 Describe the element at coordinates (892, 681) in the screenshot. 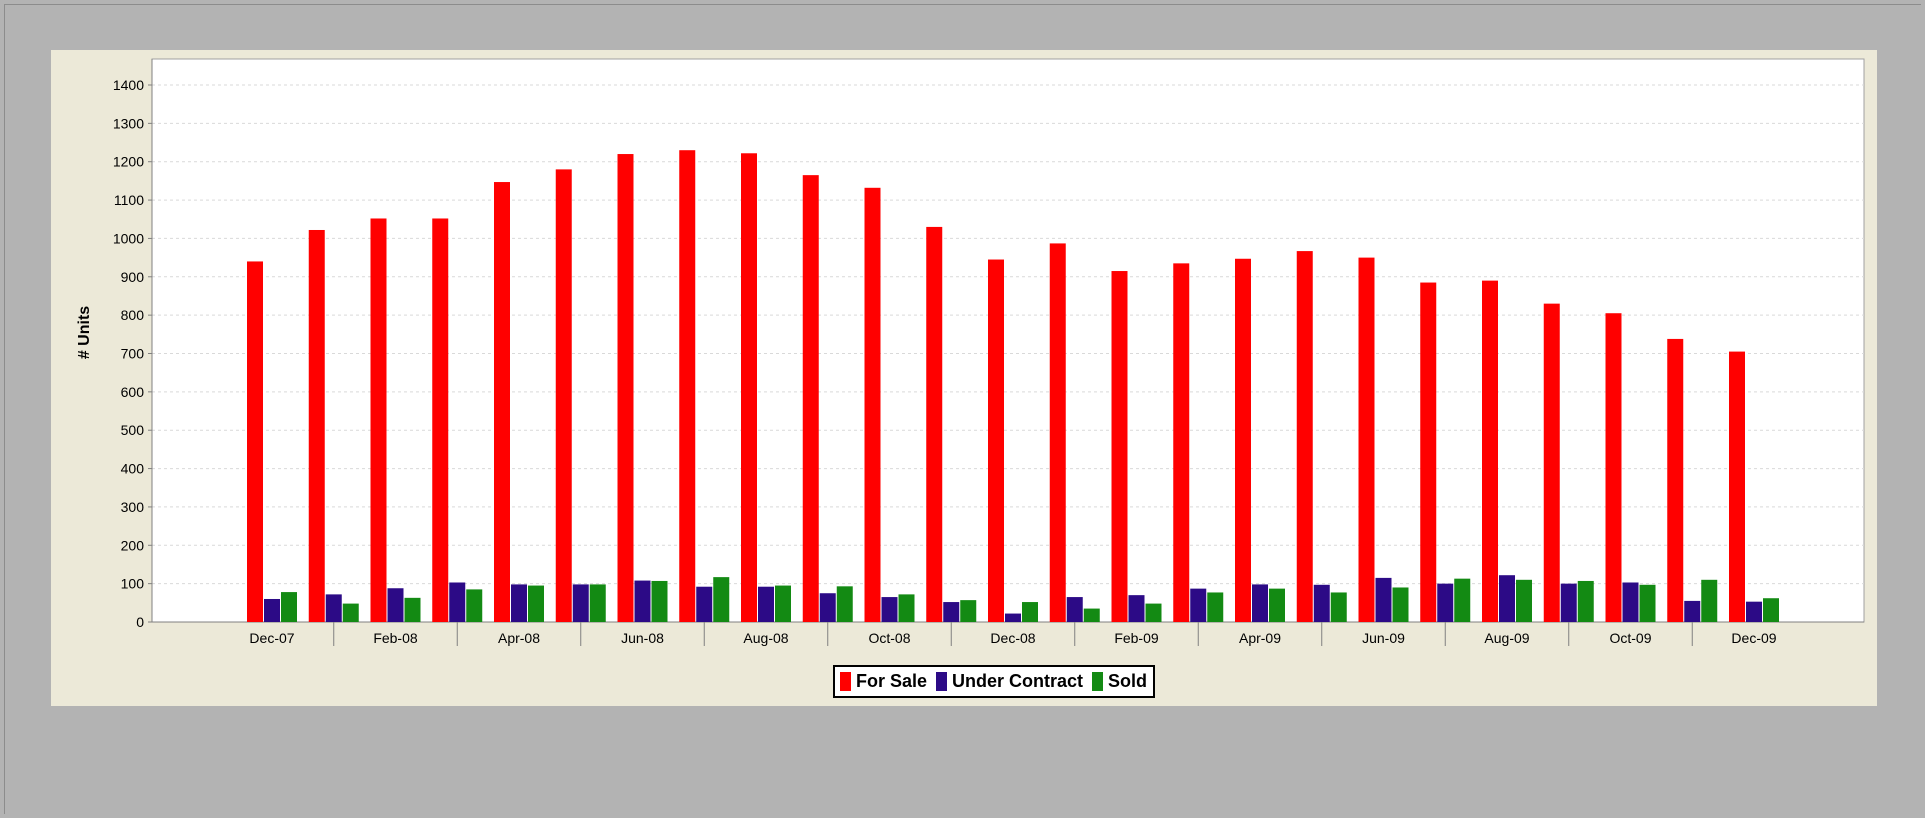

I see `legend-label-for-sale: For Sale` at that location.